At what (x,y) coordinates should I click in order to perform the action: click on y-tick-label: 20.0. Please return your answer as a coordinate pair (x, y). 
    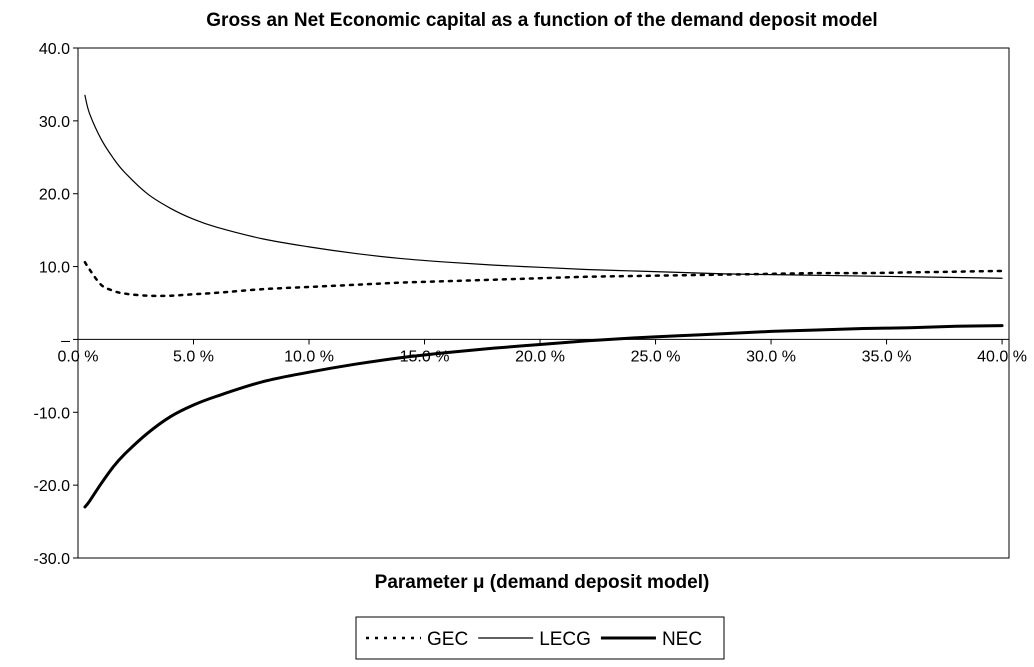
    Looking at the image, I should click on (54, 195).